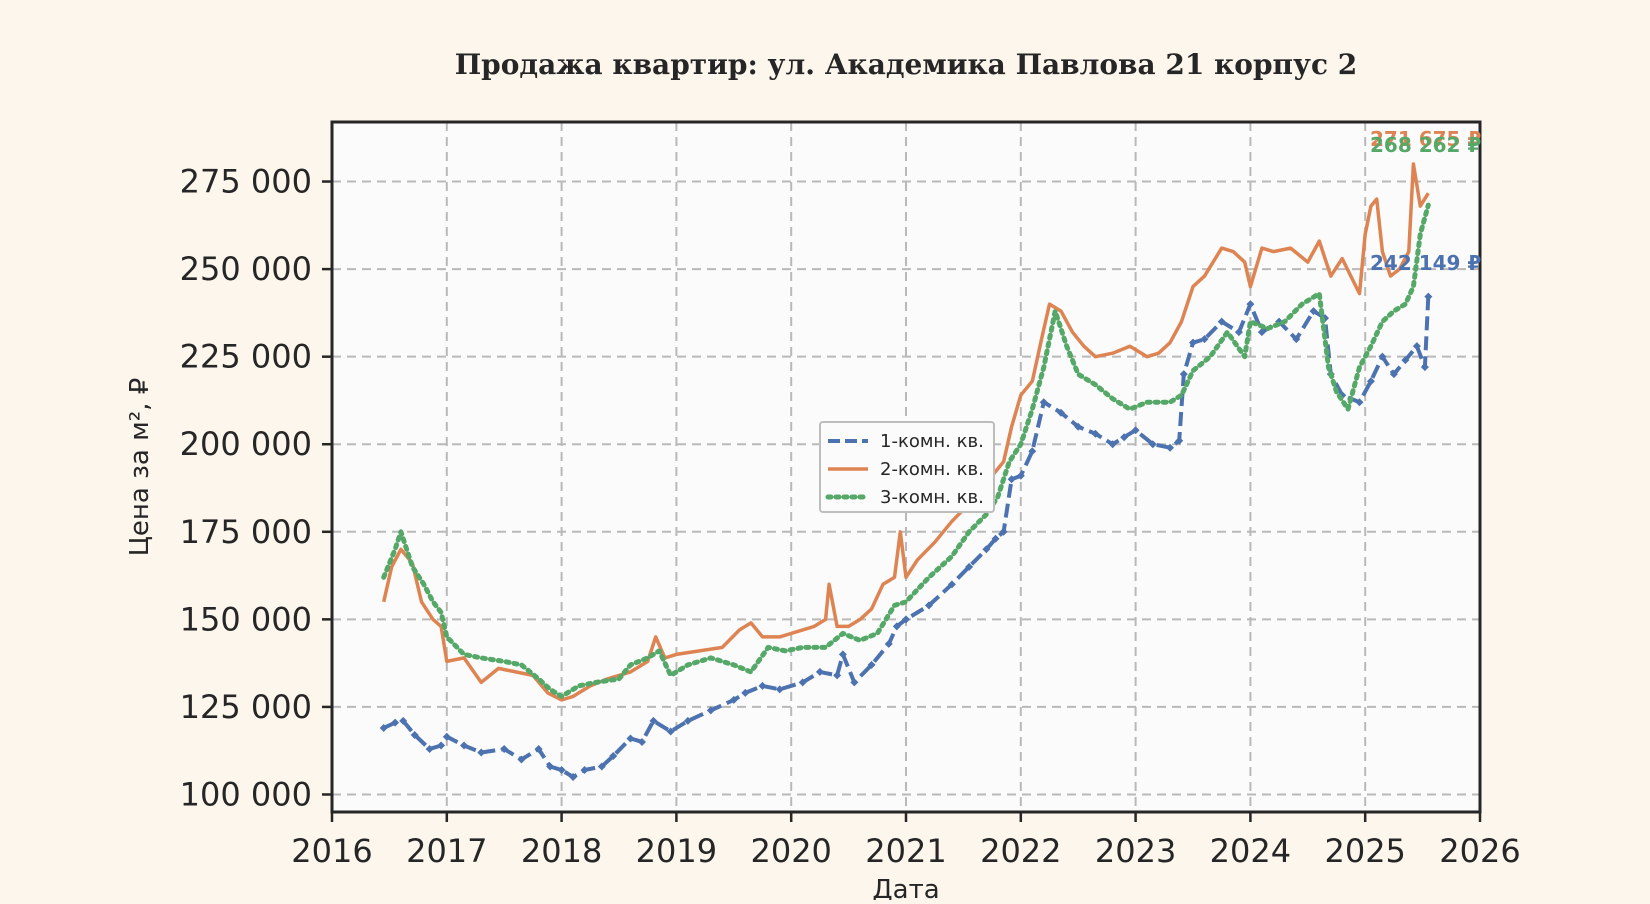  What do you see at coordinates (246, 619) in the screenshot?
I see `y-tick-label: 150 000` at bounding box center [246, 619].